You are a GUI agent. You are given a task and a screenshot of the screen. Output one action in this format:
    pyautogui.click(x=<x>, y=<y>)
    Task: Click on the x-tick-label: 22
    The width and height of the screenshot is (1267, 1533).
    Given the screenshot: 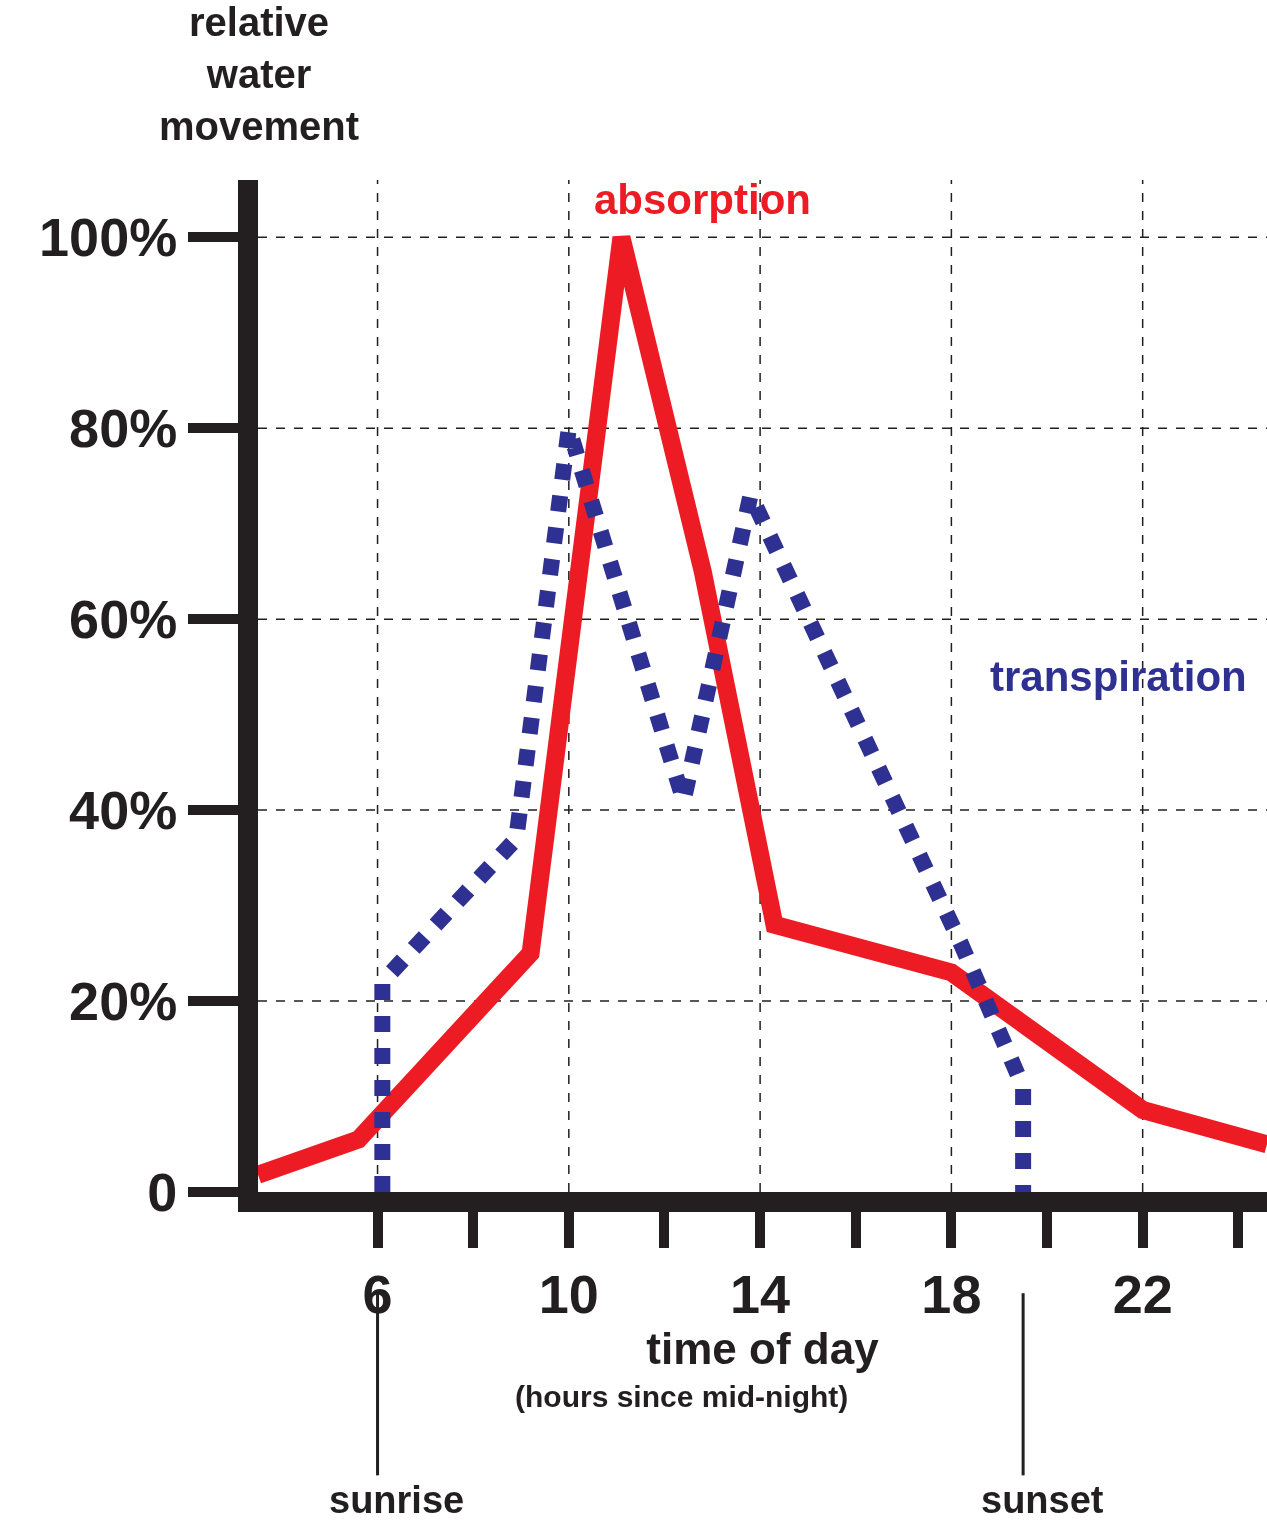 What is the action you would take?
    pyautogui.click(x=1142, y=1293)
    